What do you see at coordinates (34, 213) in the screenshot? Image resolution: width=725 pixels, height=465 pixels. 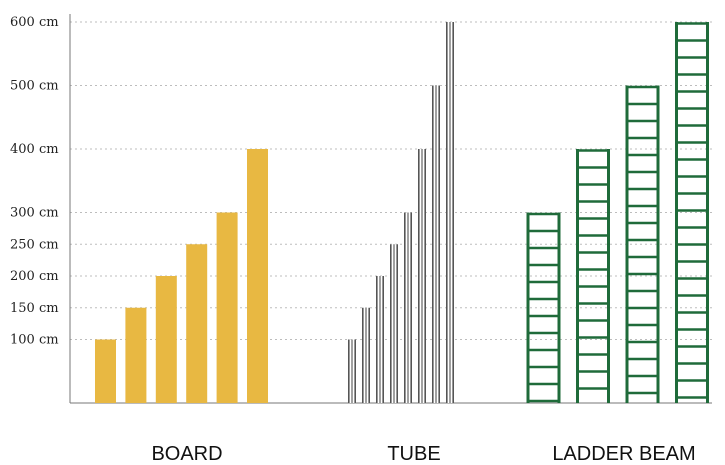 I see `y-tick-label: 300 cm` at bounding box center [34, 213].